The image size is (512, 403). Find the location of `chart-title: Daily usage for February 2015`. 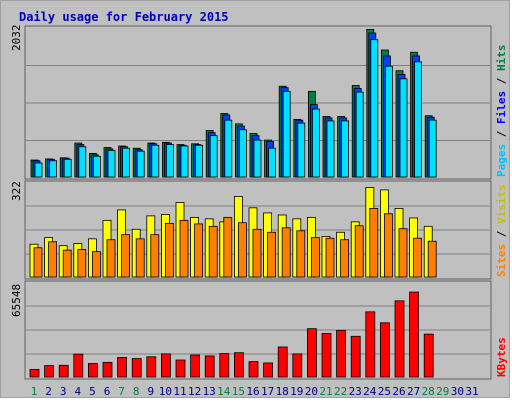

chart-title: Daily usage for February 2015 is located at coordinates (124, 17).